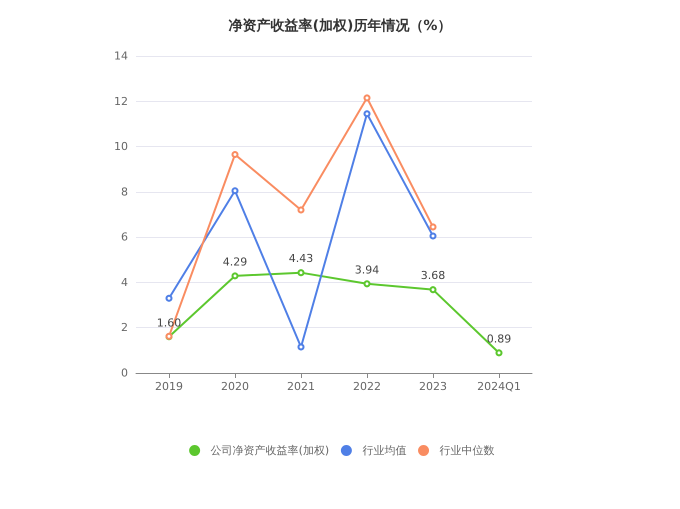 Image resolution: width=680 pixels, height=509 pixels. What do you see at coordinates (235, 386) in the screenshot?
I see `x-tick-label: 2020` at bounding box center [235, 386].